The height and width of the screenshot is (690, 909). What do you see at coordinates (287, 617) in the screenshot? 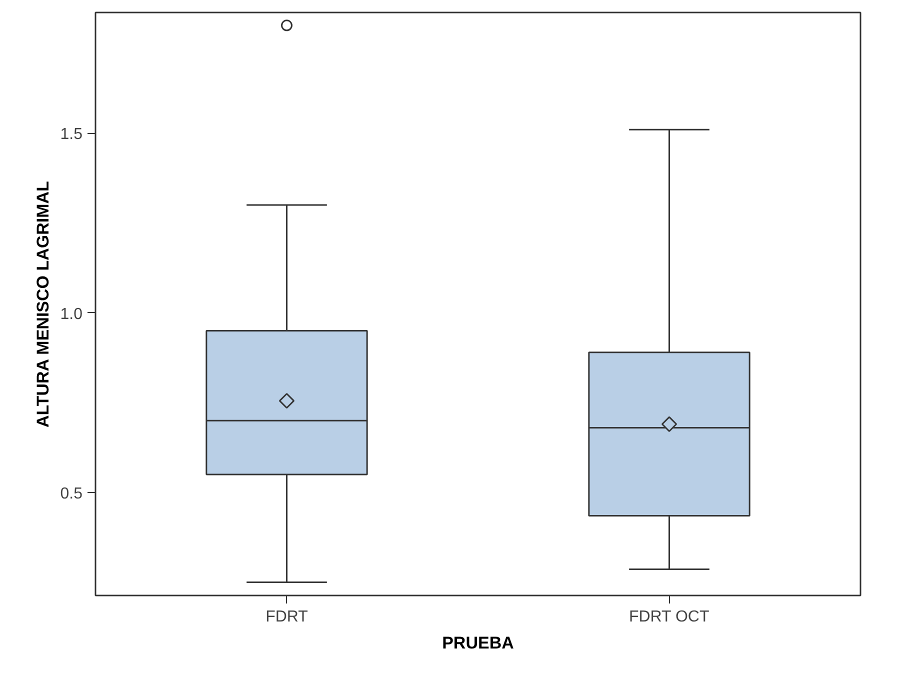
I see `x-tick-label: FDRT` at bounding box center [287, 617].